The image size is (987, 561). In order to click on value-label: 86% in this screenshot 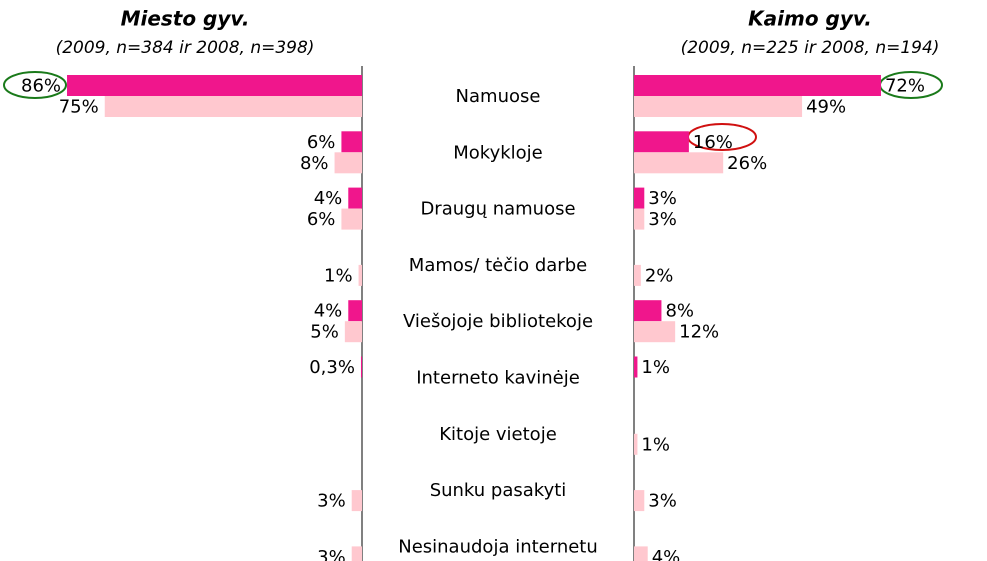, I will do `click(41, 86)`.